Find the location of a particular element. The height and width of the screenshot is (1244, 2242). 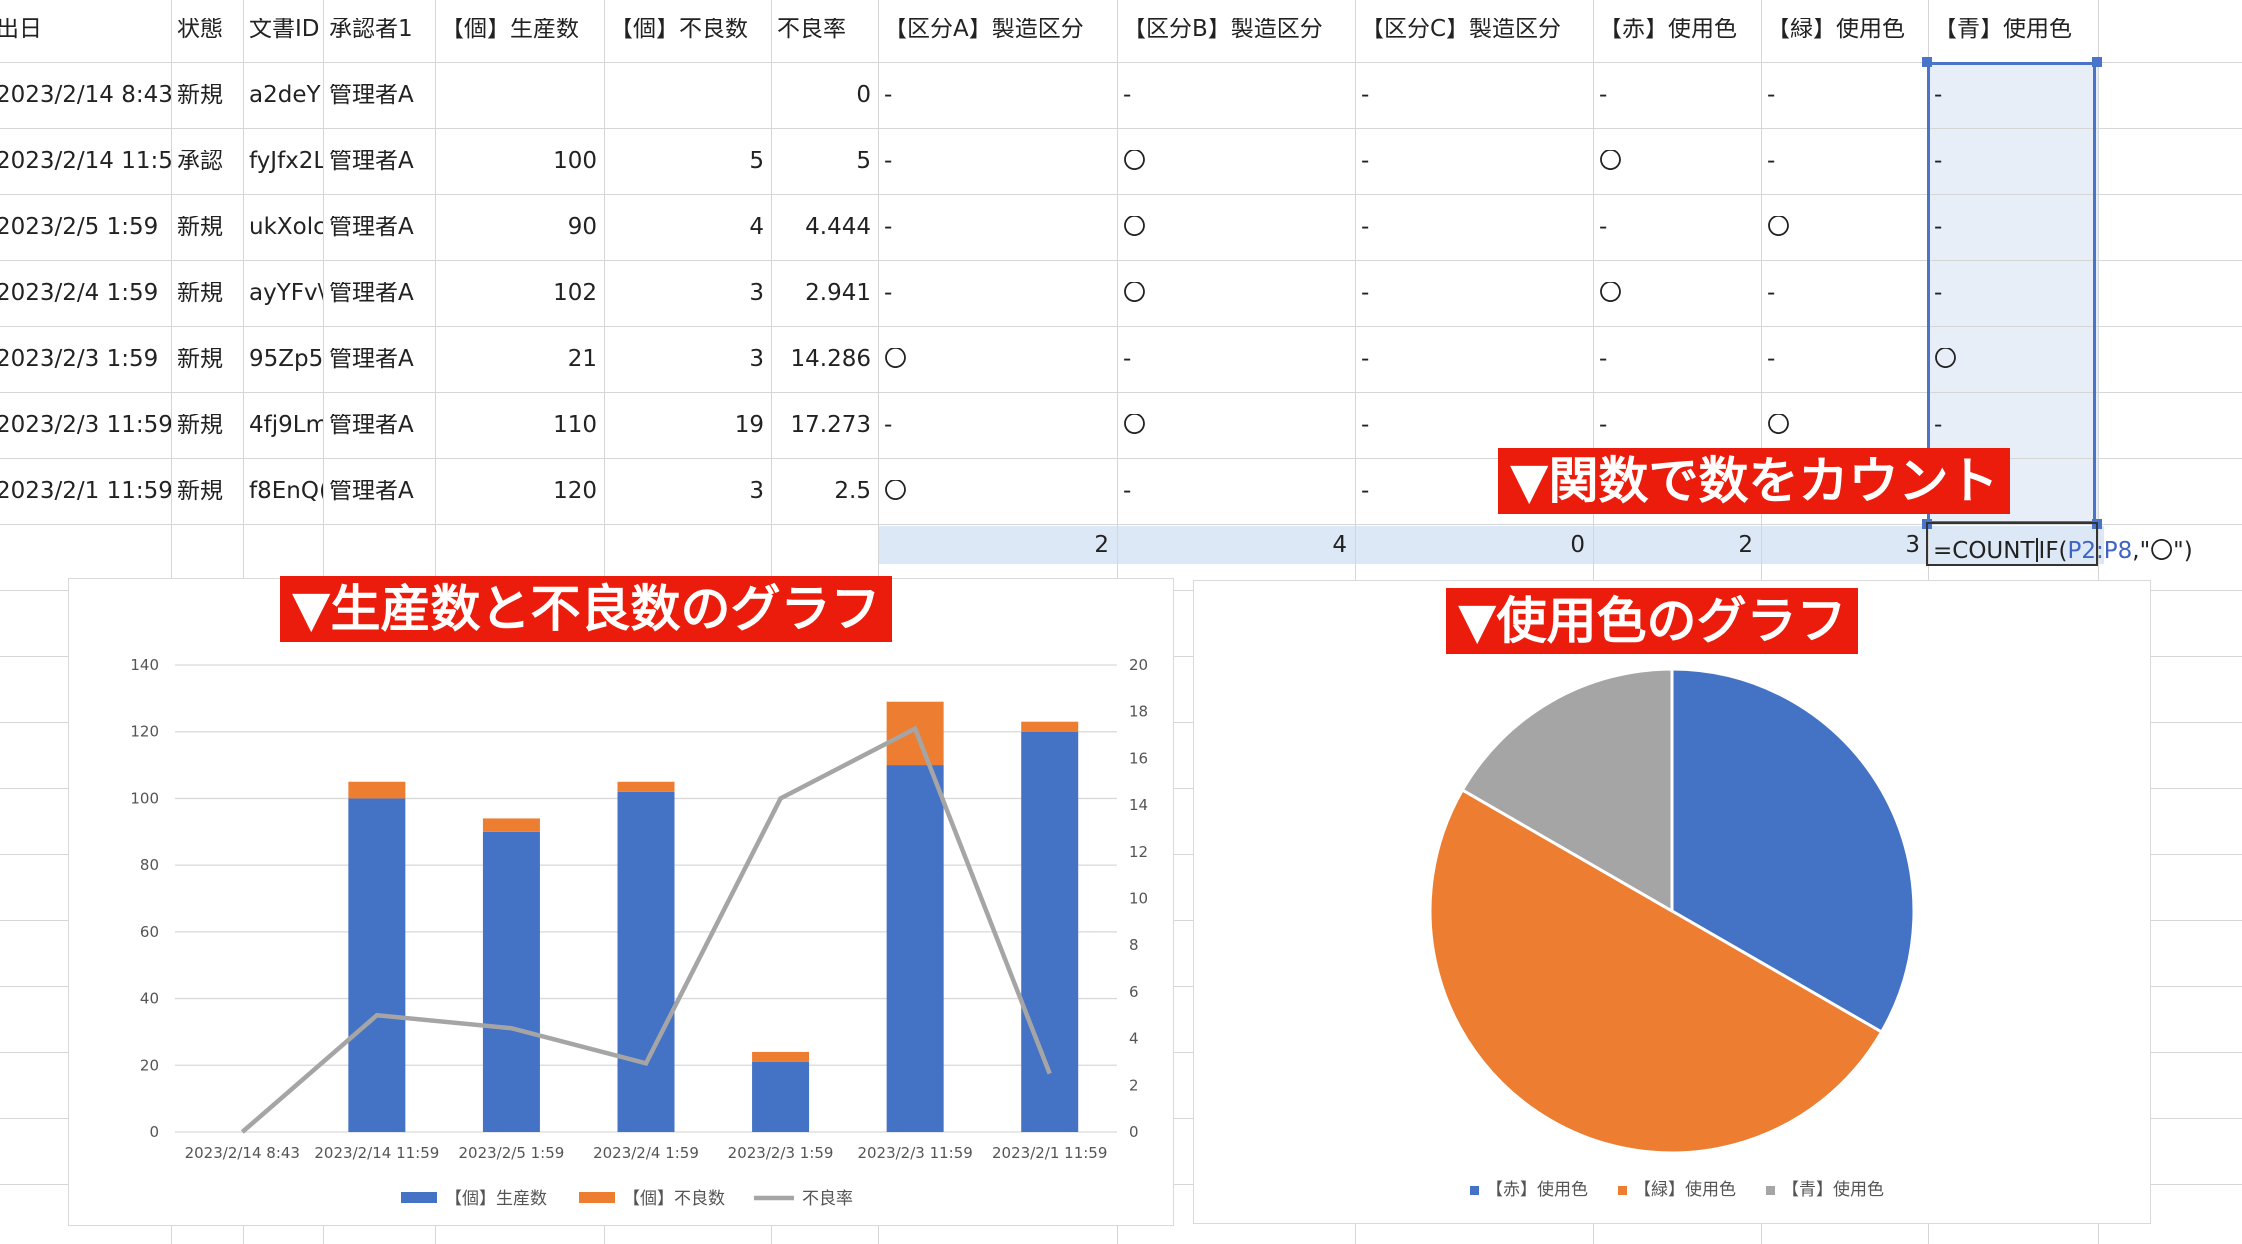

table-cell: 2023/2/4 1:59 is located at coordinates (79, 293).